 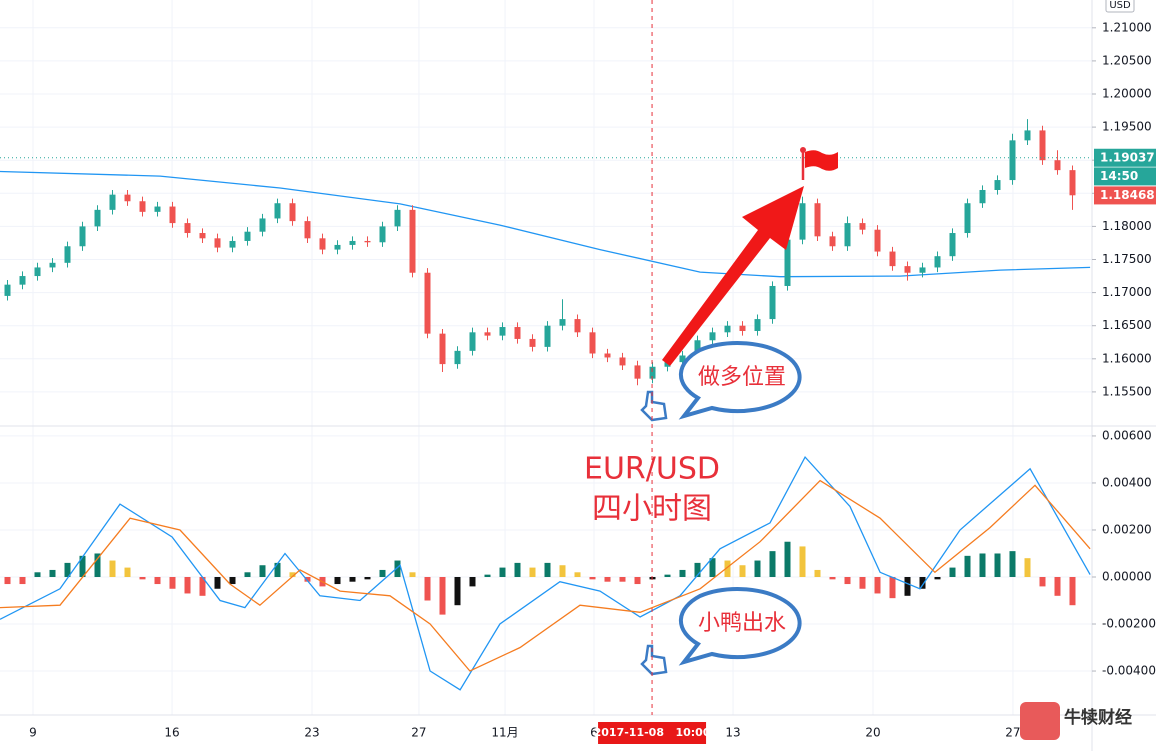 I want to click on price-label: 1.19037, so click(x=1127, y=157).